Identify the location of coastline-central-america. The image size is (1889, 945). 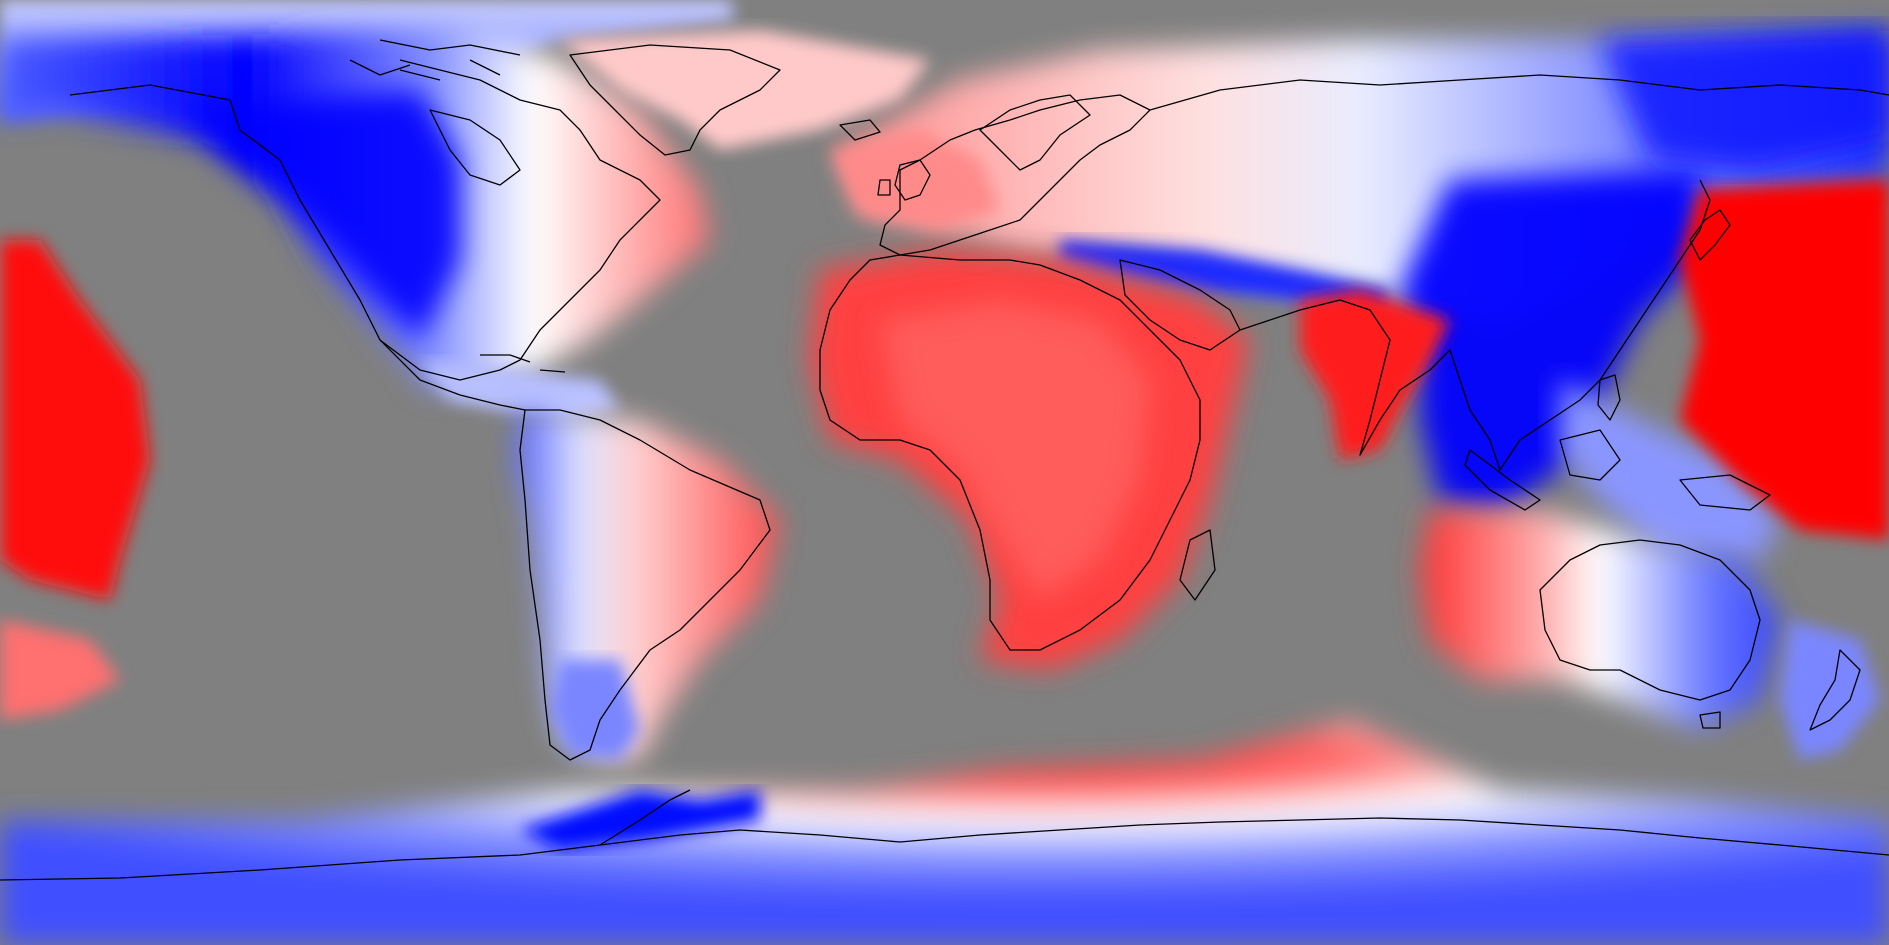
(452, 375).